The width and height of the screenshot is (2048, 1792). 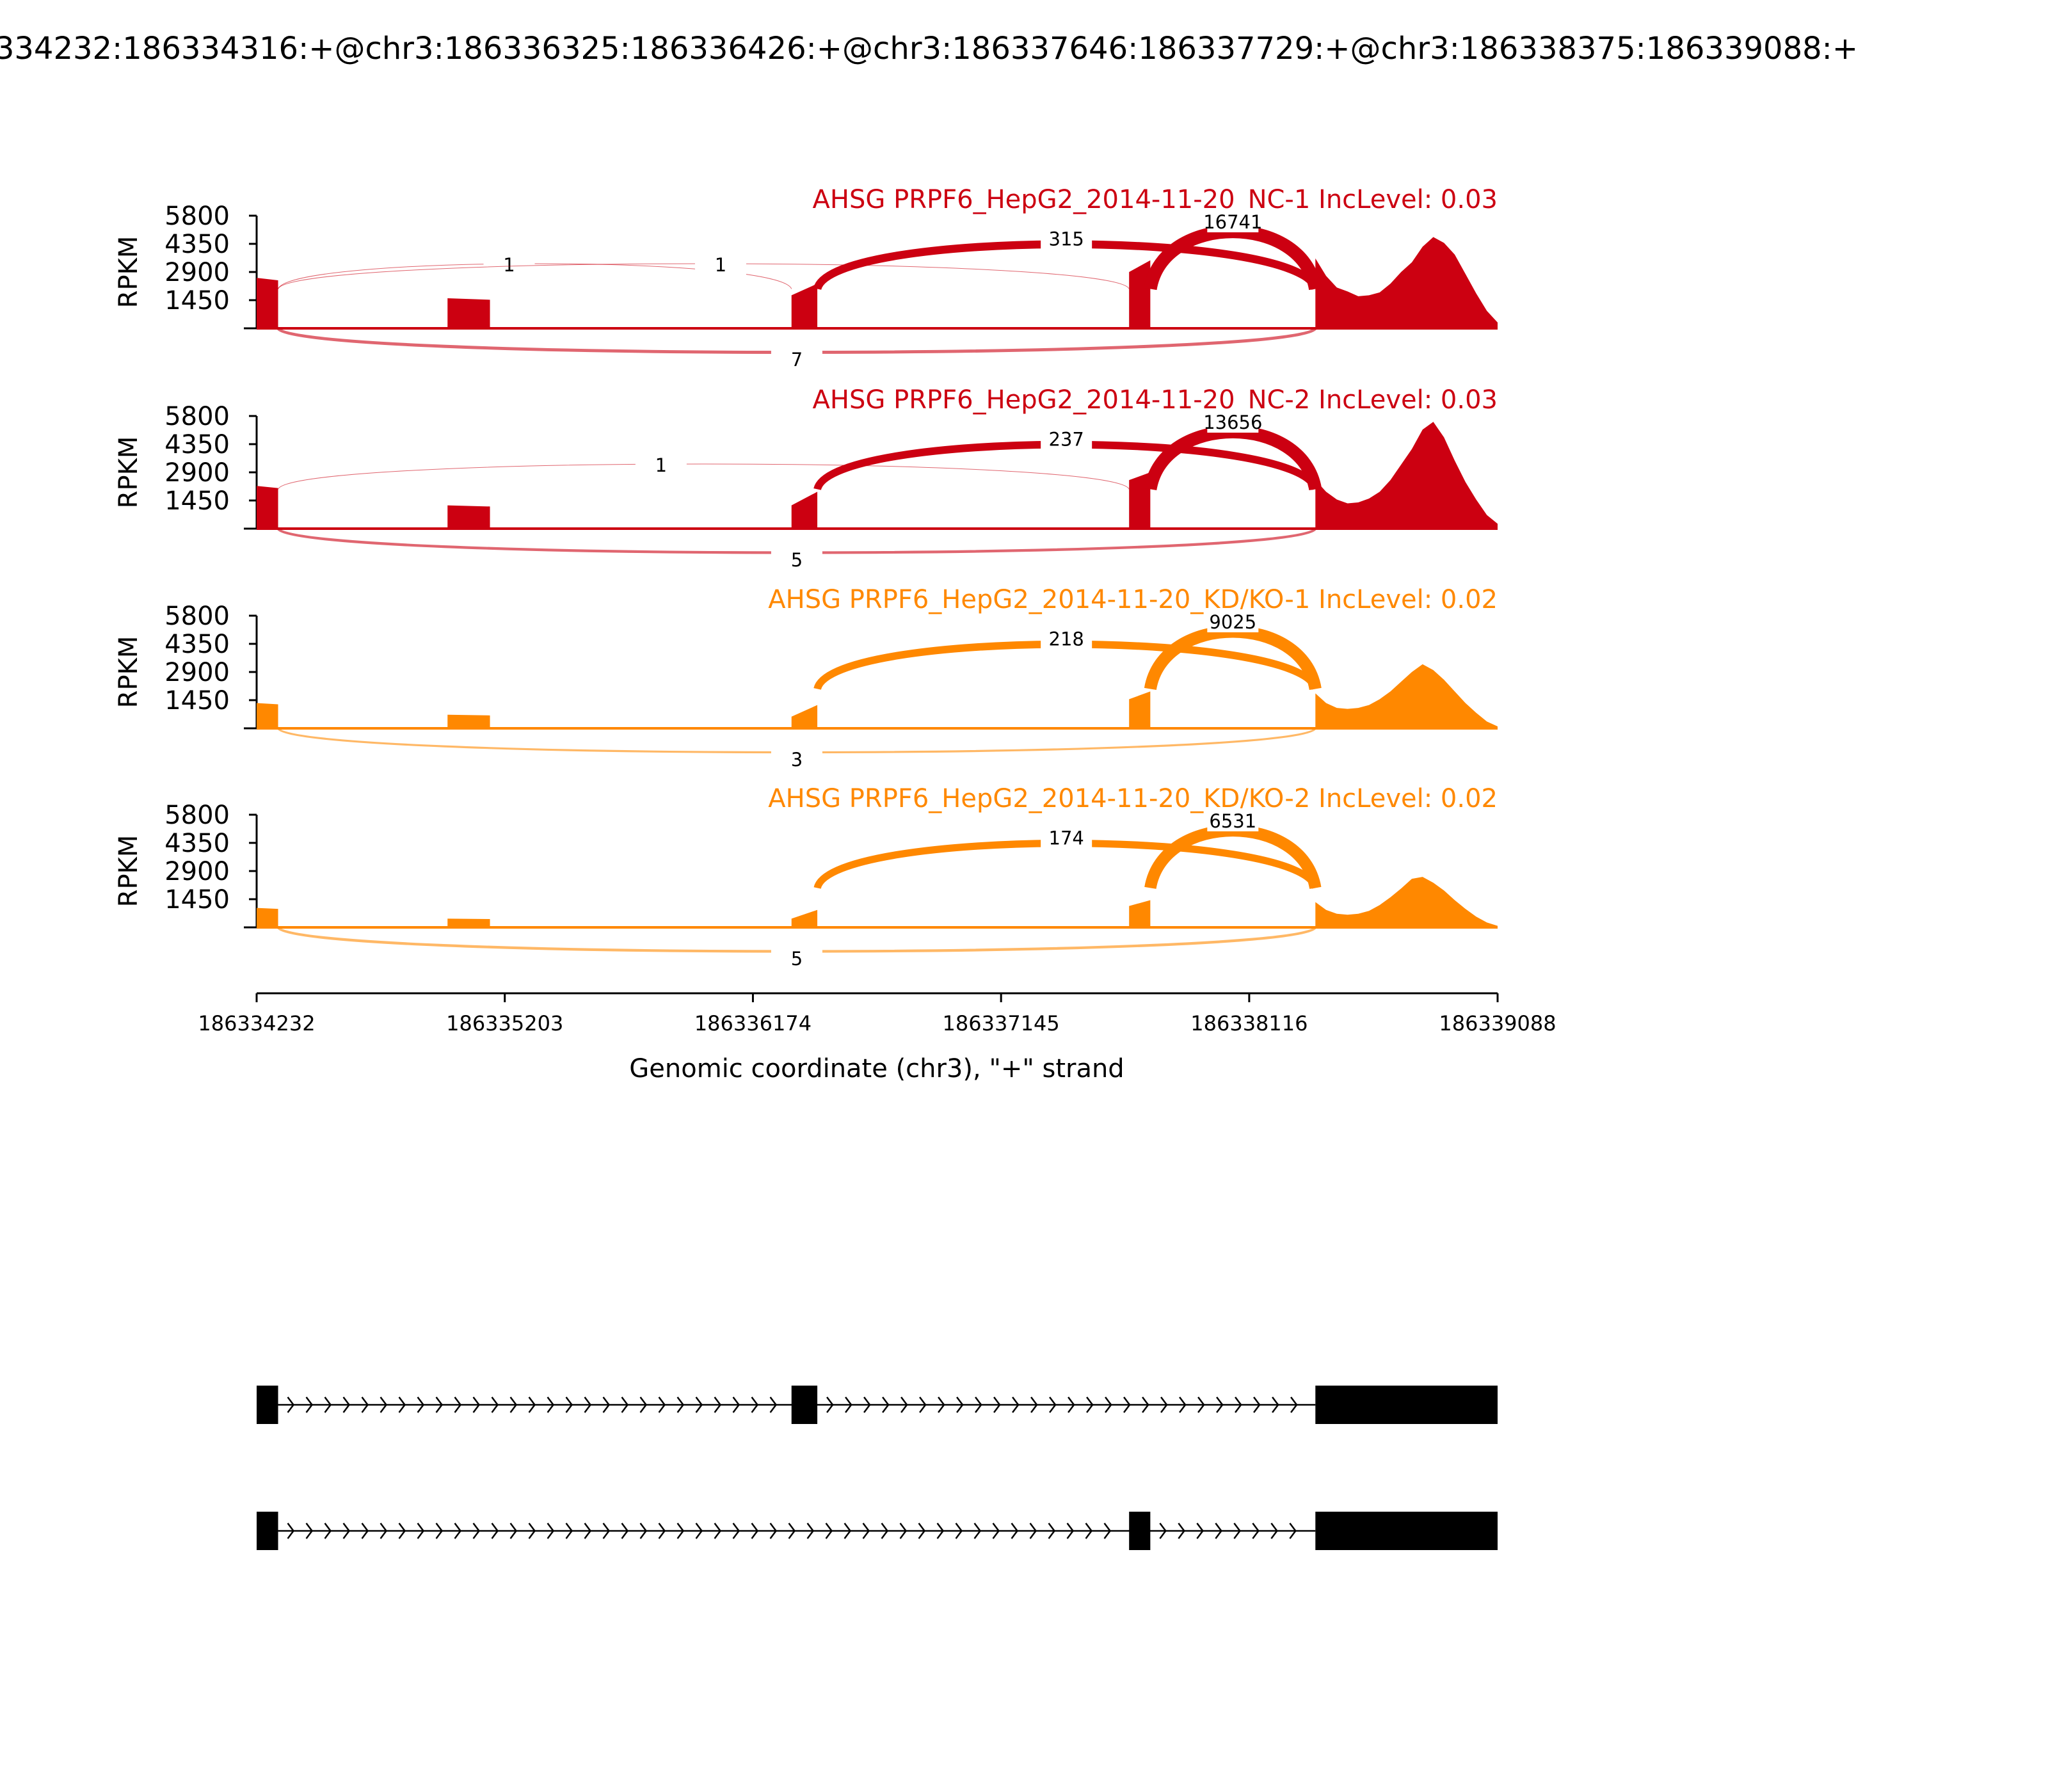 What do you see at coordinates (1001, 1023) in the screenshot?
I see `x-tick-label: 186337145` at bounding box center [1001, 1023].